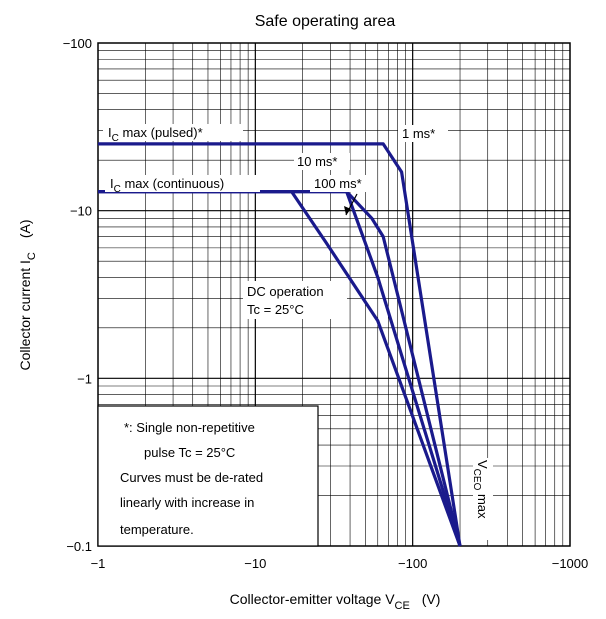 This screenshot has width=606, height=619. Describe the element at coordinates (191, 477) in the screenshot. I see `note-line-3: Curves must be de-rated` at that location.